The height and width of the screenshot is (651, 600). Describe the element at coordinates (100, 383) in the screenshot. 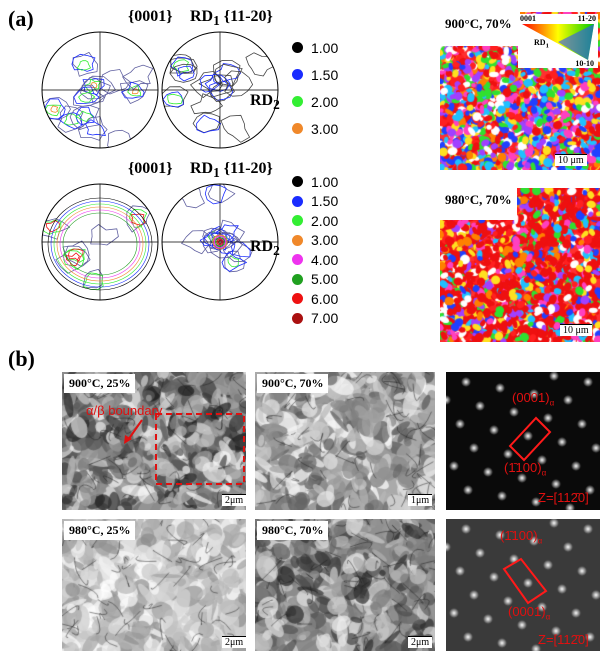

I see `tem-label: 900°C, 25%` at that location.